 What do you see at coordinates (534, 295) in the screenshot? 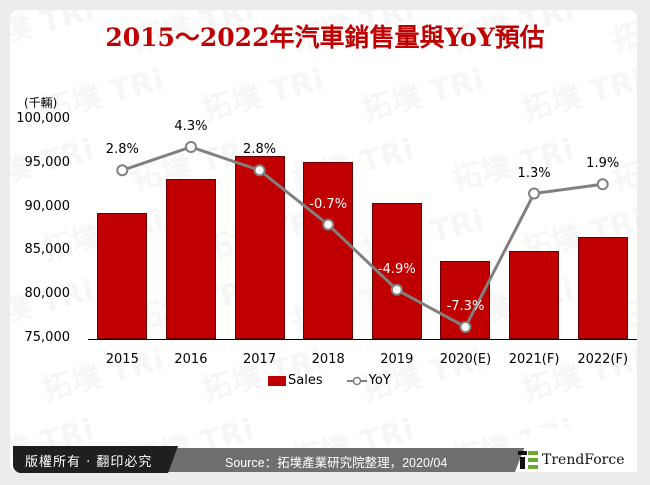
I see `bar-sales-2021(F)` at bounding box center [534, 295].